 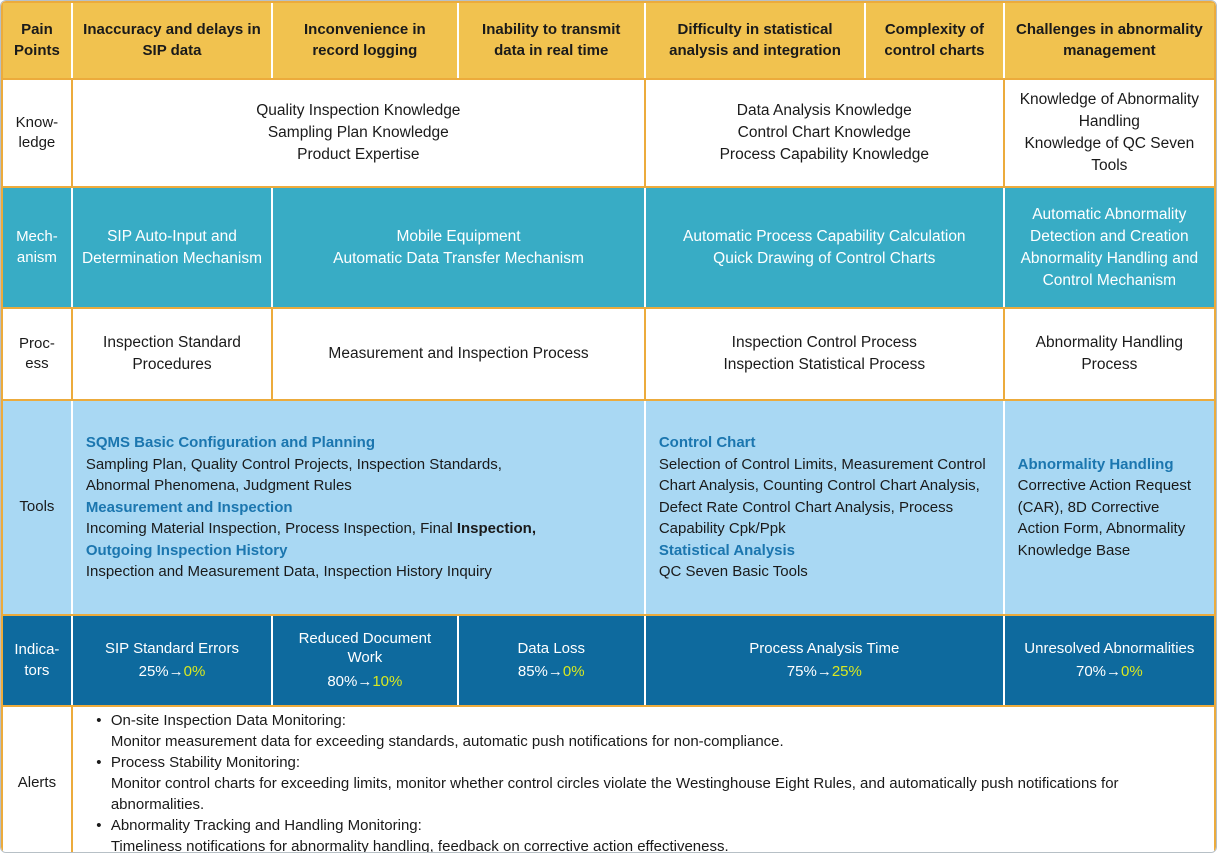 I want to click on indicator-title: Data Loss, so click(x=551, y=648).